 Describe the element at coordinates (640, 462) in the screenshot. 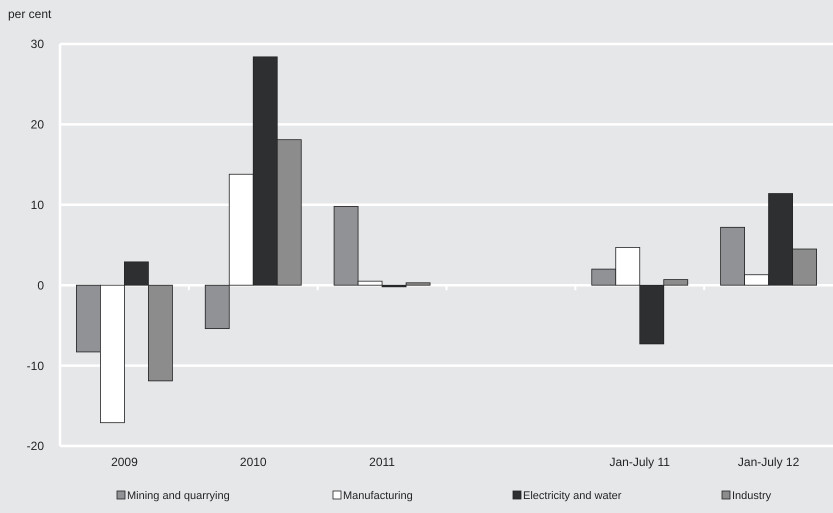

I see `x-tick-label: Jan-July 11` at that location.